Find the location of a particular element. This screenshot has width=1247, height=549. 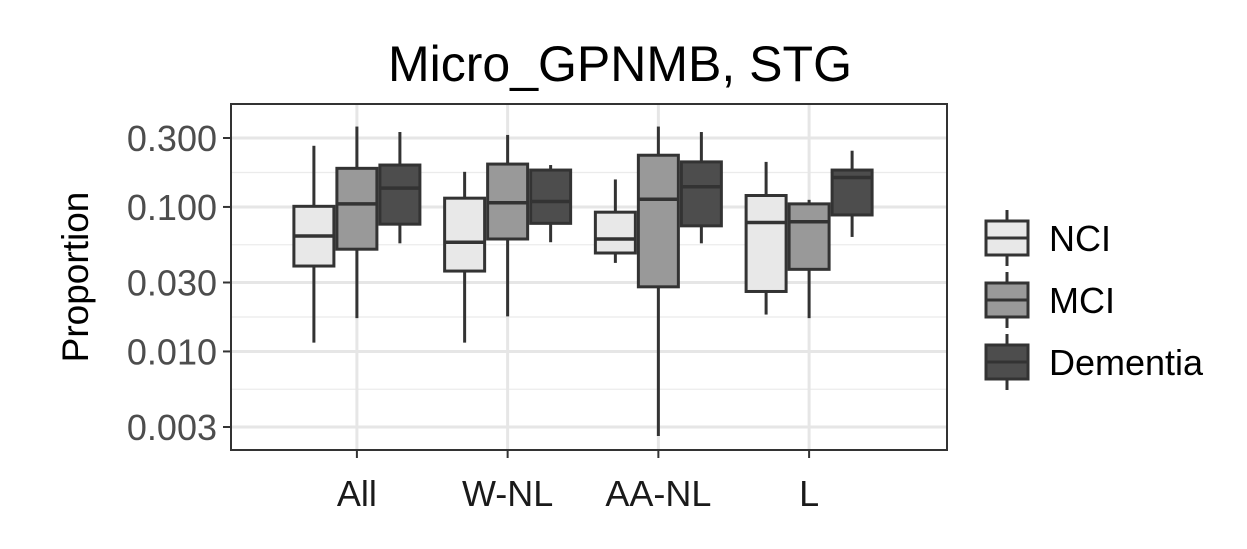

y-tick-label: 0.100 is located at coordinates (172, 207).